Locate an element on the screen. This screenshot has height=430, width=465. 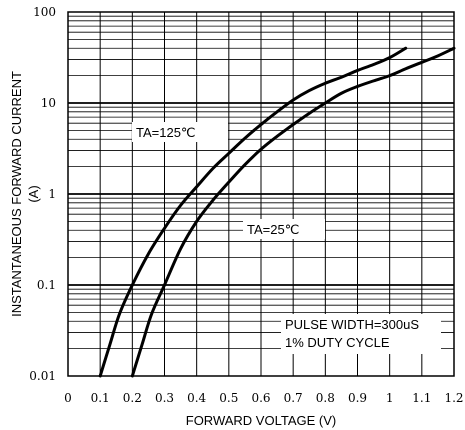
y-axis-unit: (A) is located at coordinates (33, 193).